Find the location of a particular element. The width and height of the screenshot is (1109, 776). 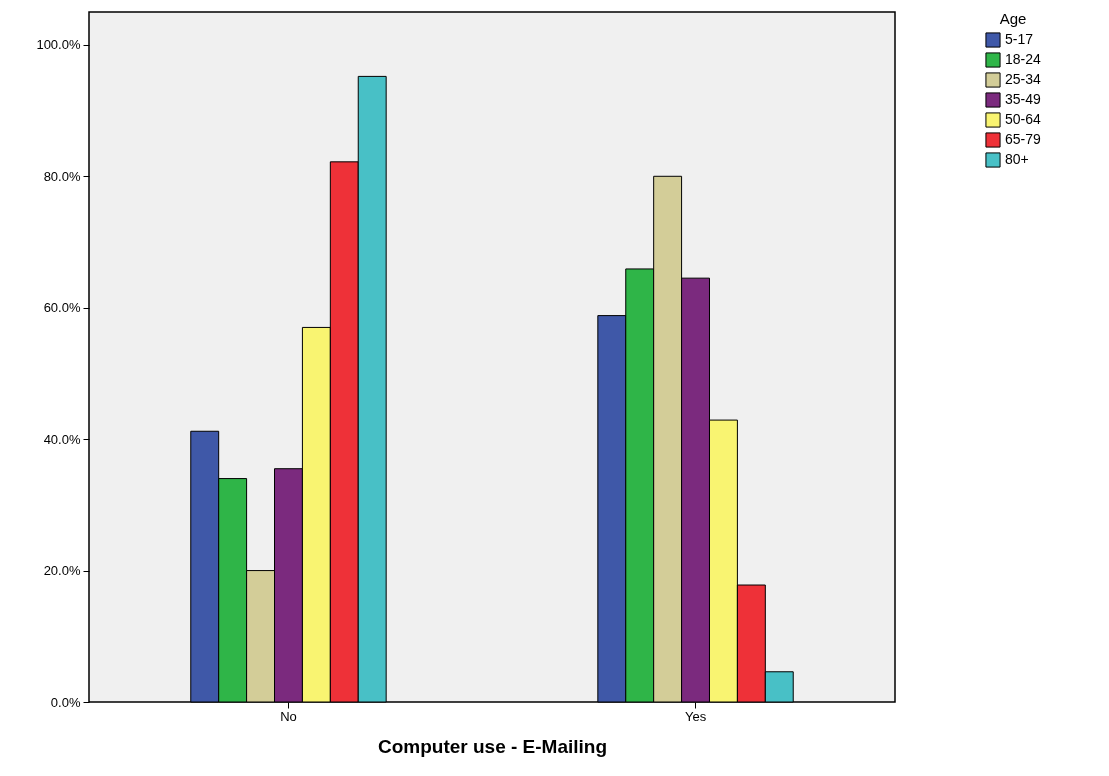

legend-label: 18-24 is located at coordinates (1023, 59).